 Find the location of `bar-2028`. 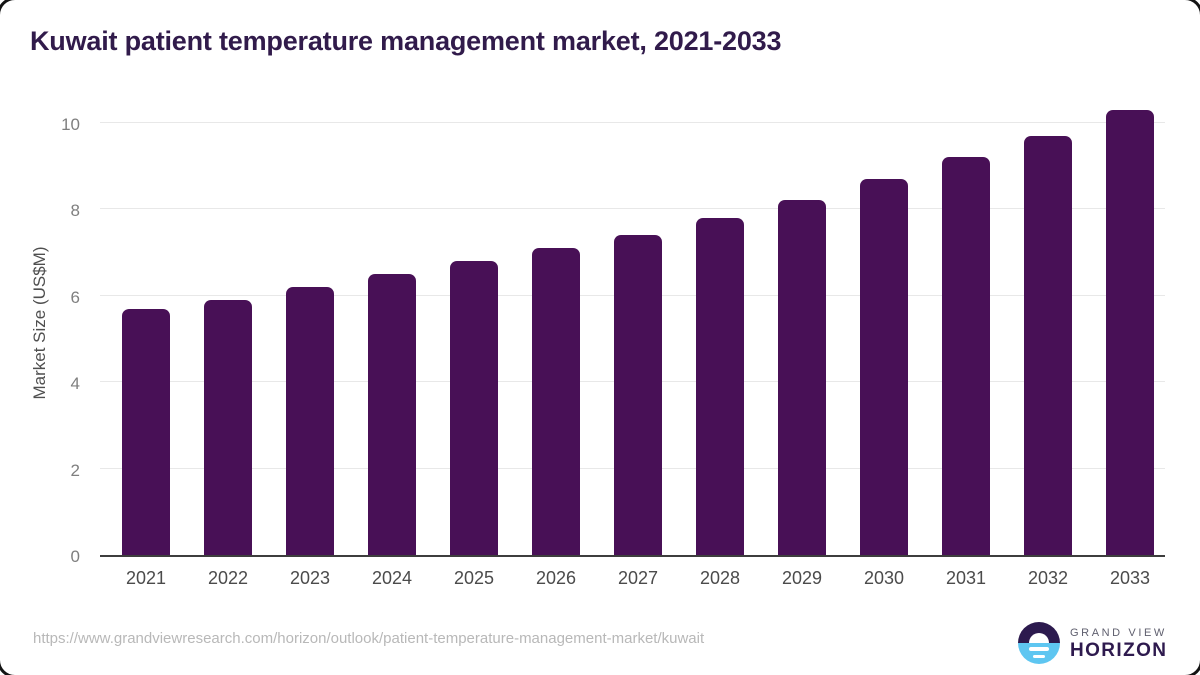

bar-2028 is located at coordinates (720, 386).